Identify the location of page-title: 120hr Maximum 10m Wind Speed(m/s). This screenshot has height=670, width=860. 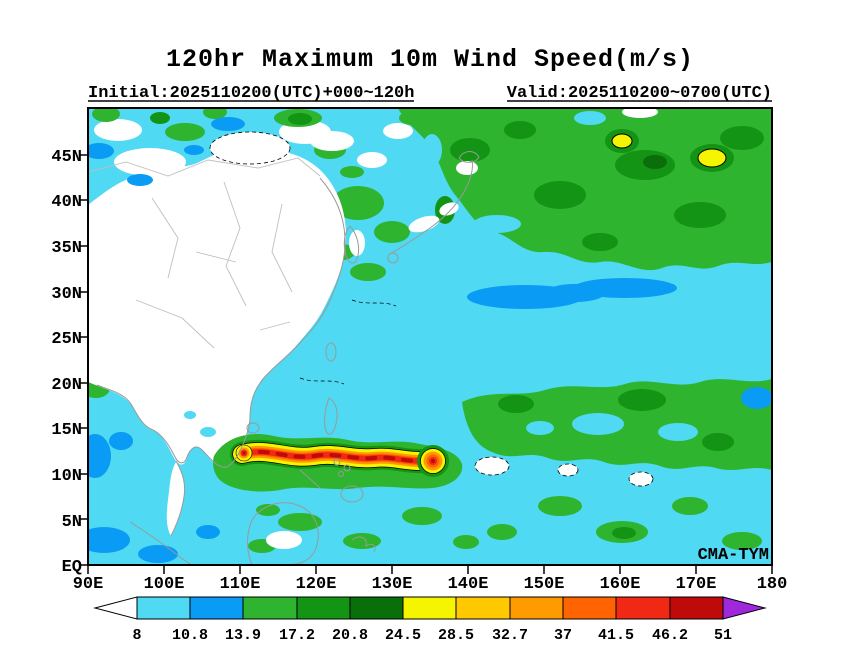
(430, 59).